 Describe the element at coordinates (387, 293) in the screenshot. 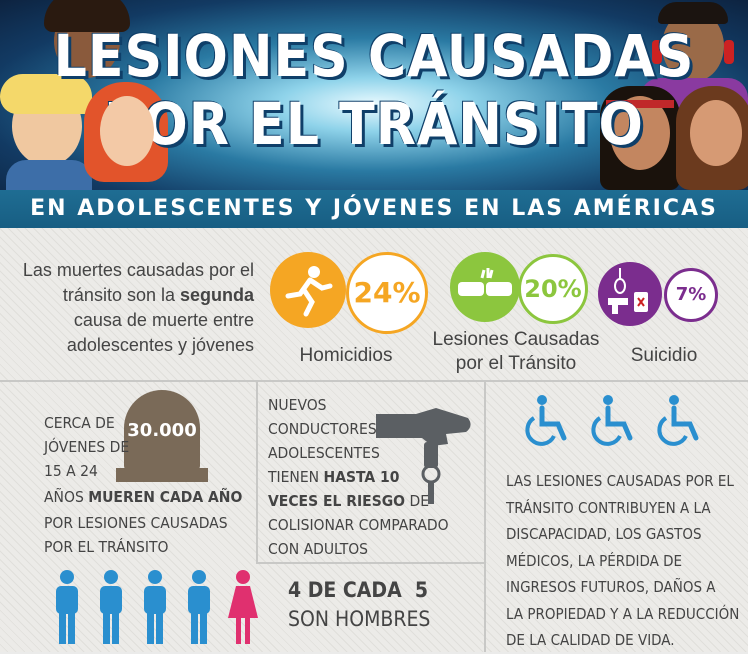

I see `stat-homicides-percent: 24%` at that location.